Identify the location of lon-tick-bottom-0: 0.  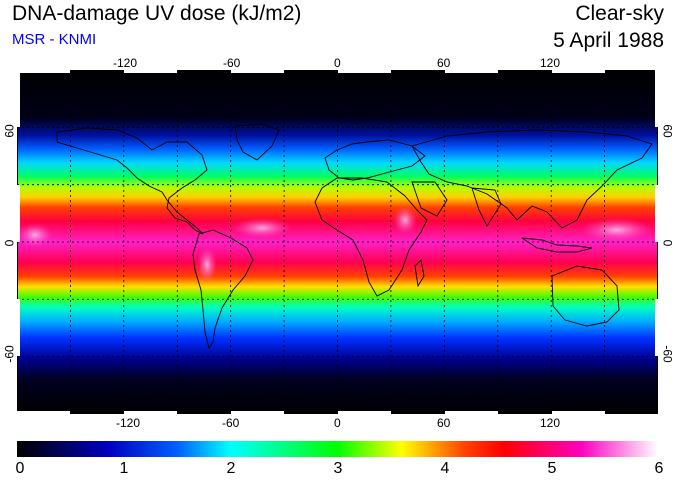
(337, 423).